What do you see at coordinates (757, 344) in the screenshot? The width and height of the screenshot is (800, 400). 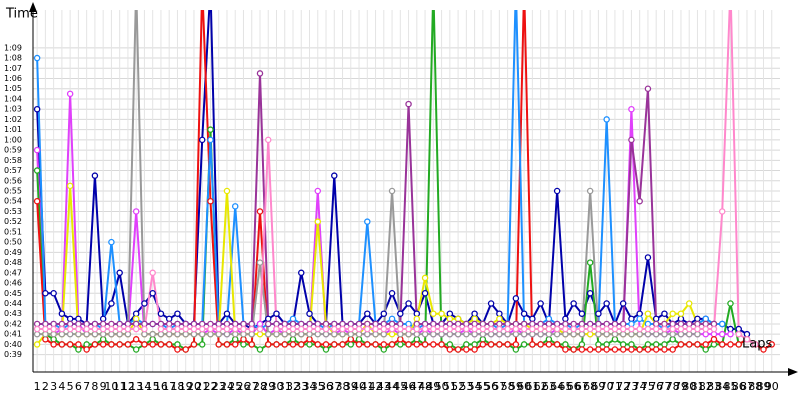 I see `x-axis-title: Laps` at bounding box center [757, 344].